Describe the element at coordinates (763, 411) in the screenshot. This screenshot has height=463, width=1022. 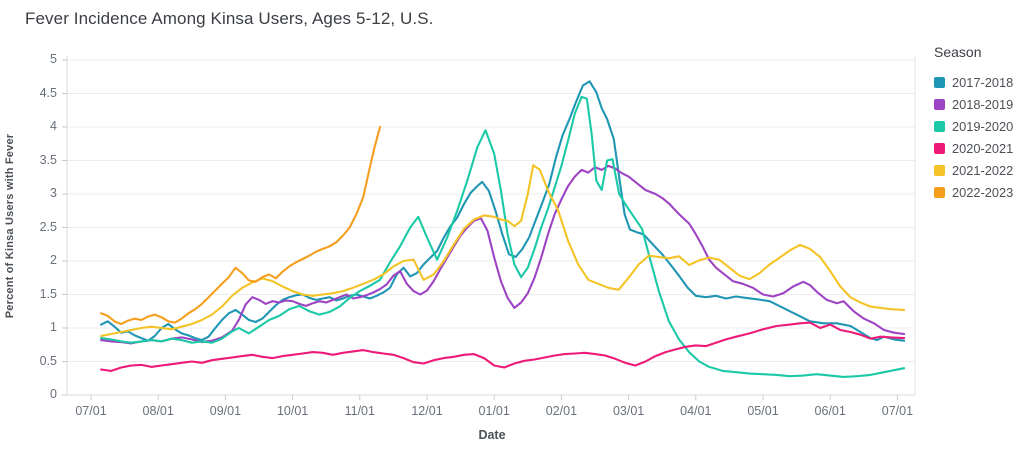
I see `x-tick-label: 05/01` at that location.